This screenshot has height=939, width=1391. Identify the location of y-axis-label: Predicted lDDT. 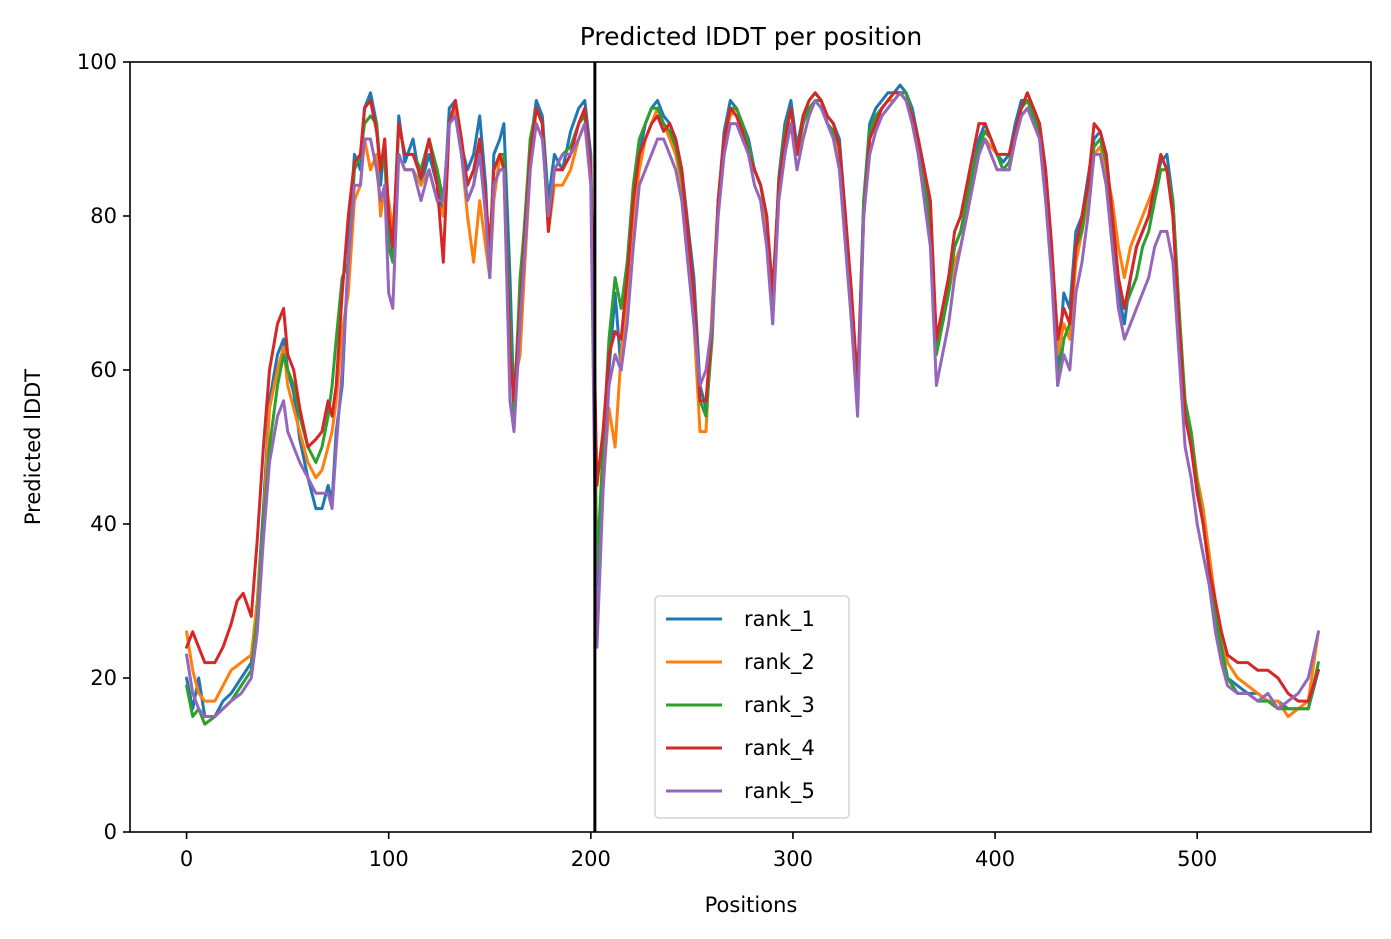
(33, 447).